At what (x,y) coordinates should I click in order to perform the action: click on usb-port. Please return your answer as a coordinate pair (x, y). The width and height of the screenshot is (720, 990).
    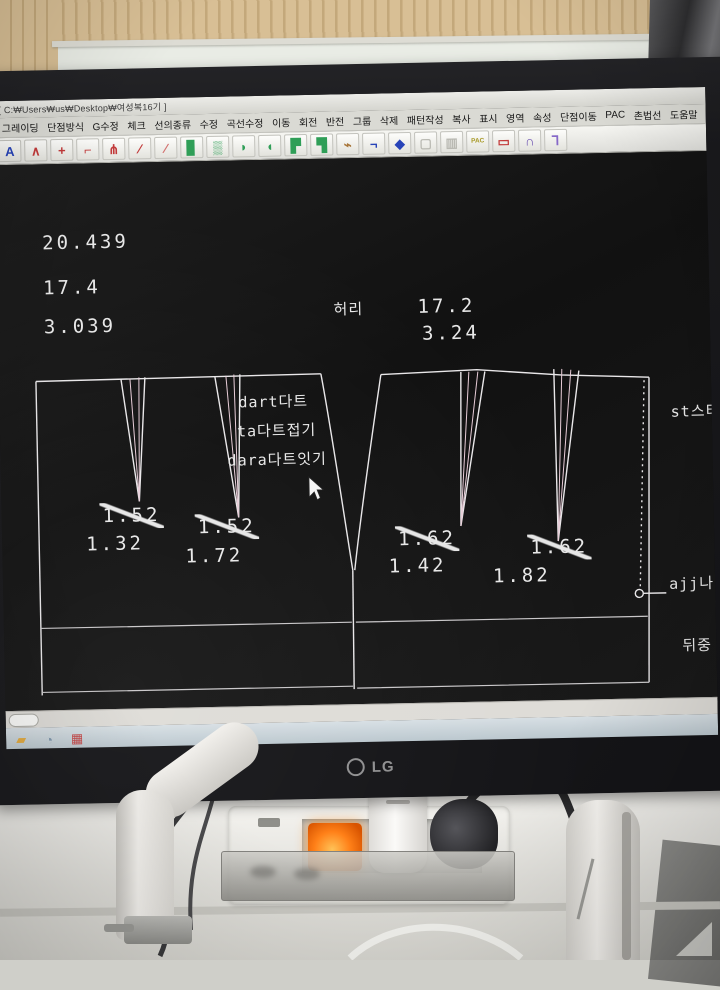
    Looking at the image, I should click on (269, 822).